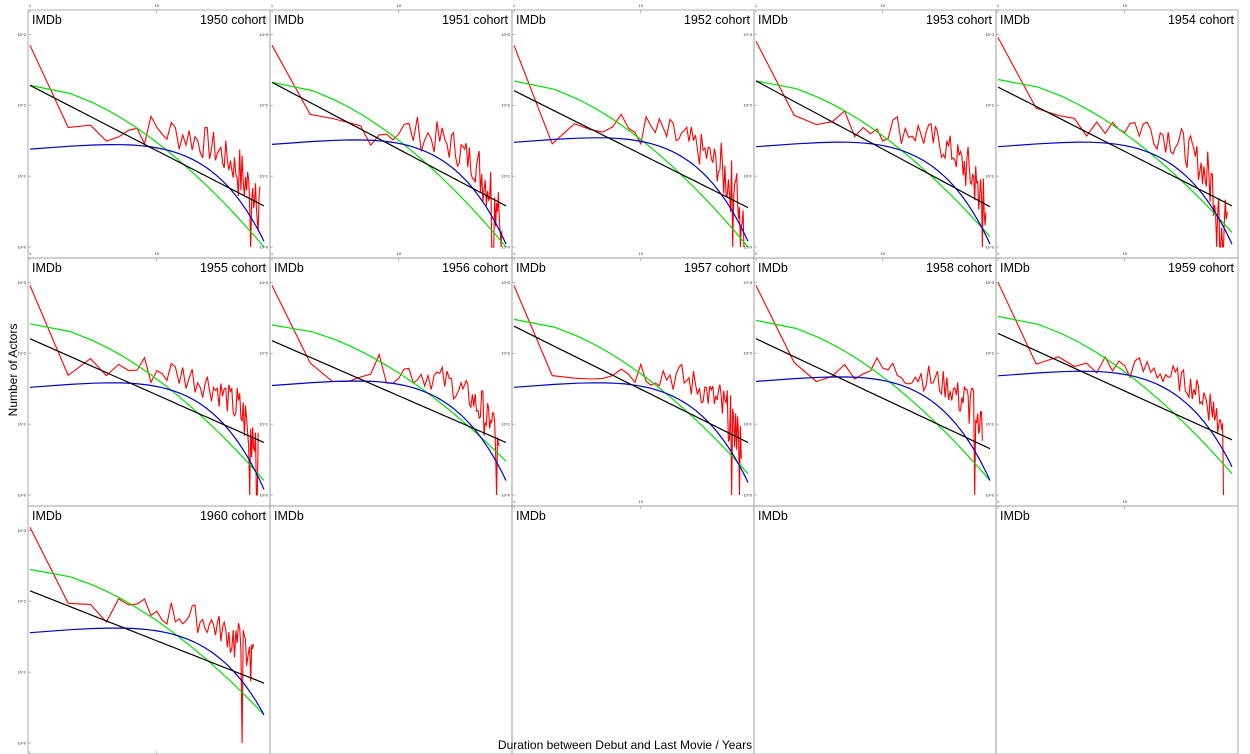 This screenshot has width=1250, height=754. I want to click on panel-cohort-title: 1960 cohort, so click(233, 516).